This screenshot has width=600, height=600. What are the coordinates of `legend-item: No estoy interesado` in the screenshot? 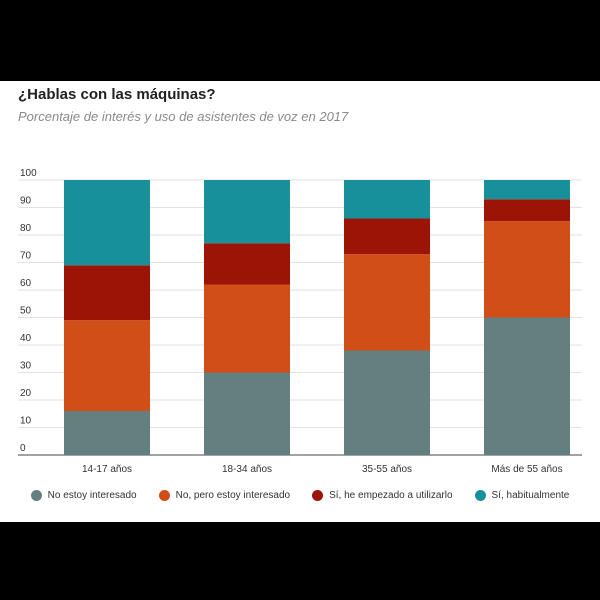 It's located at (83, 495).